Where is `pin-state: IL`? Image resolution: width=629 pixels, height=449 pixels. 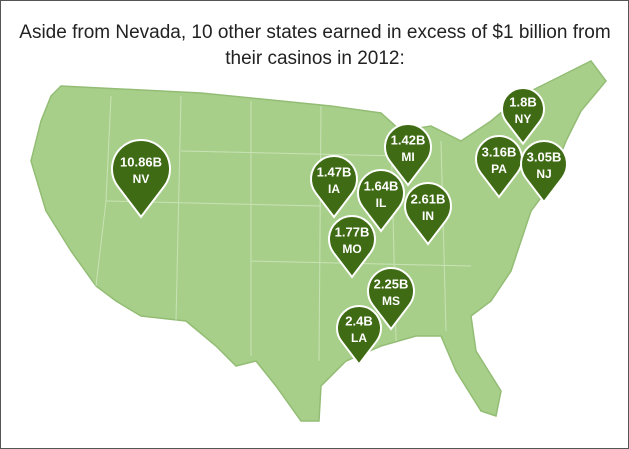
pin-state: IL is located at coordinates (381, 203).